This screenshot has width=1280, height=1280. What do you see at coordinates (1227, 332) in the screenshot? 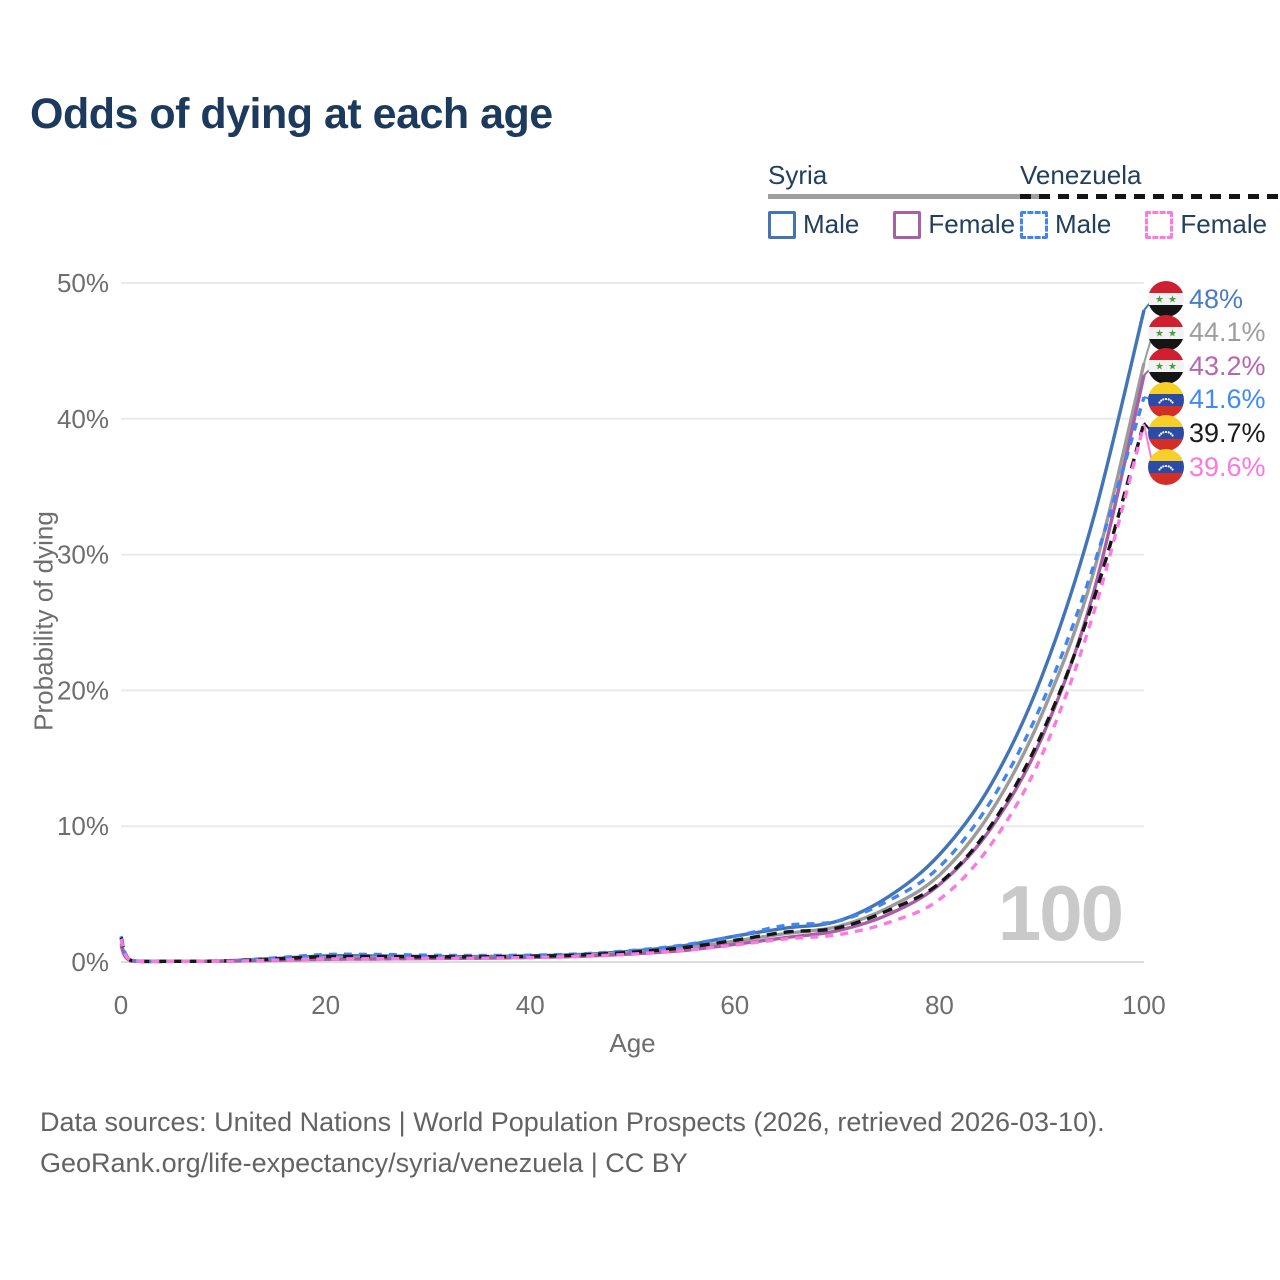
I see `end-value: 44.1%` at bounding box center [1227, 332].